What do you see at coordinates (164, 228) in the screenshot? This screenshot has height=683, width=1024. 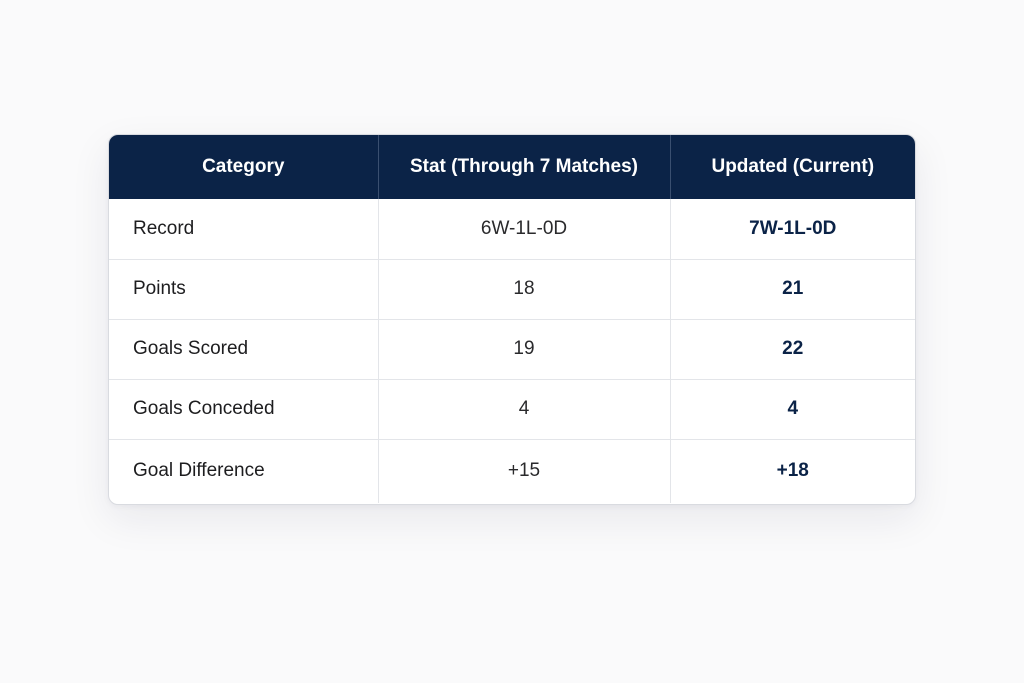 I see `row-category: Record` at bounding box center [164, 228].